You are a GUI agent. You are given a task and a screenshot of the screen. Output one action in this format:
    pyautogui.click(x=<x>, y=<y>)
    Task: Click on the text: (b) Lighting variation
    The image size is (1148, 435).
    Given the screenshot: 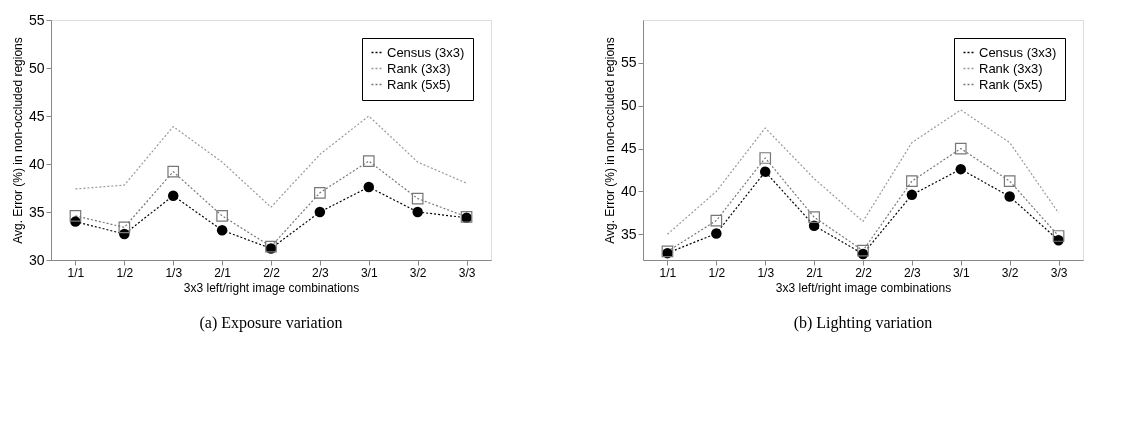 What is the action you would take?
    pyautogui.click(x=863, y=323)
    